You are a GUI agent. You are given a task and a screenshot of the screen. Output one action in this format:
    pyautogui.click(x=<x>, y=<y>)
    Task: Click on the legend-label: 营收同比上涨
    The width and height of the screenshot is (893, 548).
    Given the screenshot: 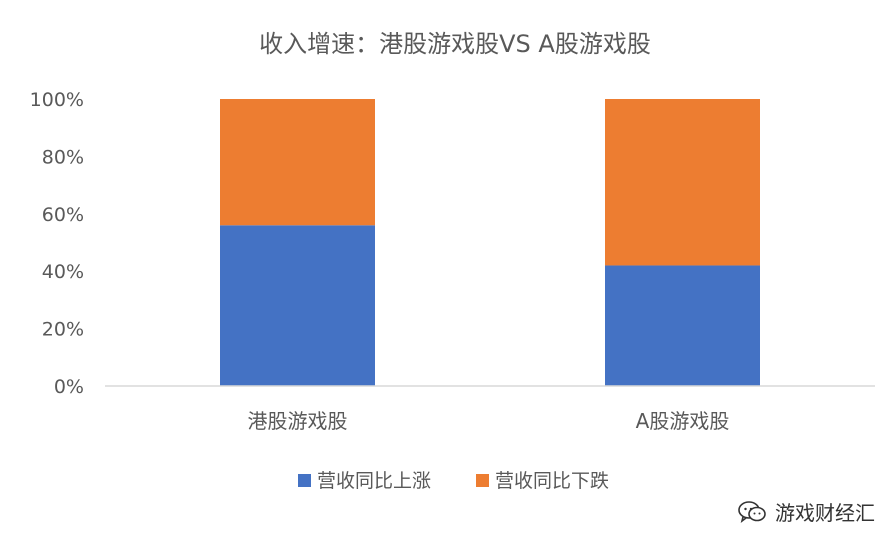 What is the action you would take?
    pyautogui.click(x=374, y=481)
    